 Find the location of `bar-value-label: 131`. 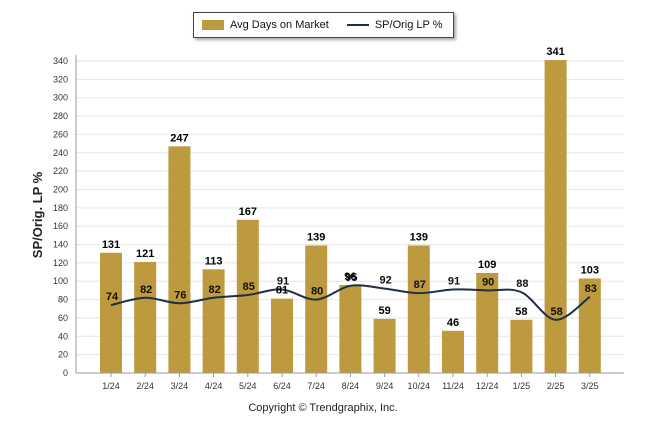

bar-value-label: 131 is located at coordinates (111, 245).